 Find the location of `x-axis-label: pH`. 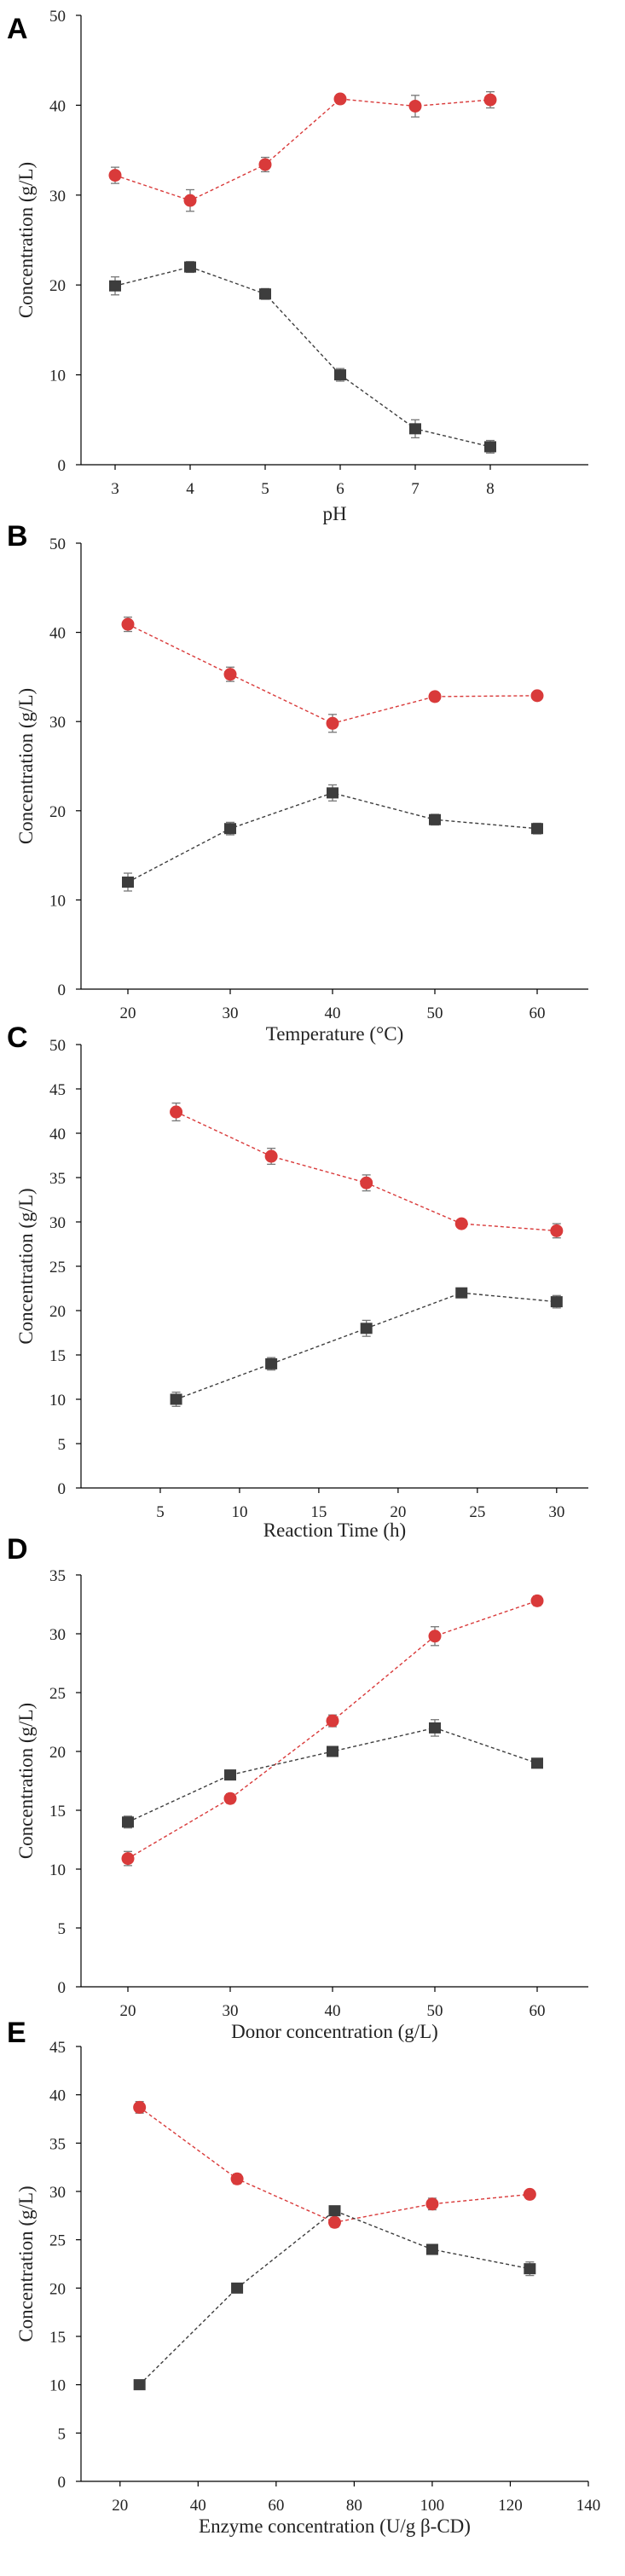

x-axis-label: pH is located at coordinates (334, 513).